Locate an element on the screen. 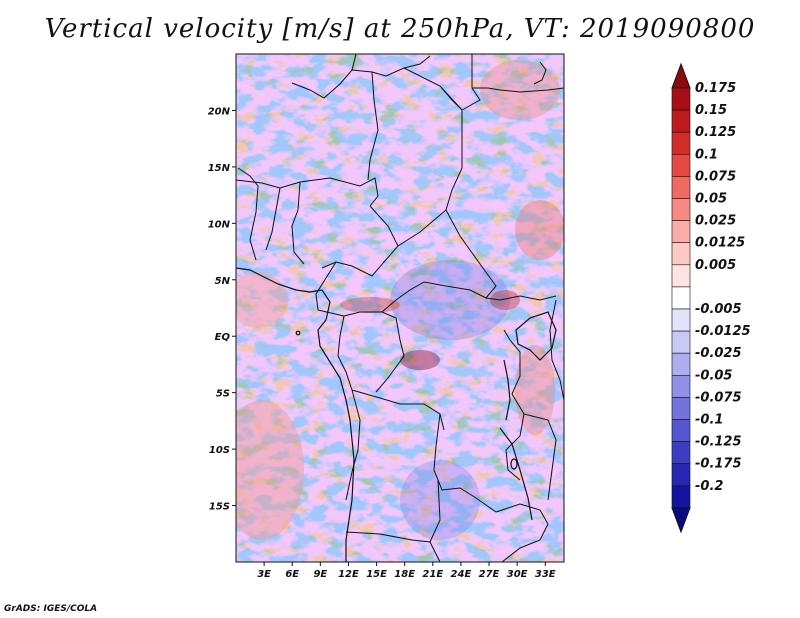 This screenshot has width=800, height=618. lat-tick-label: EQ is located at coordinates (223, 337).